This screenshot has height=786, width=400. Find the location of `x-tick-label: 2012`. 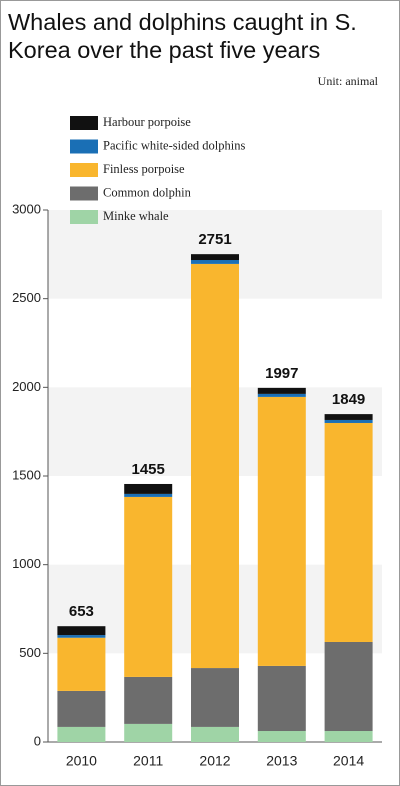

x-tick-label: 2012 is located at coordinates (214, 761).